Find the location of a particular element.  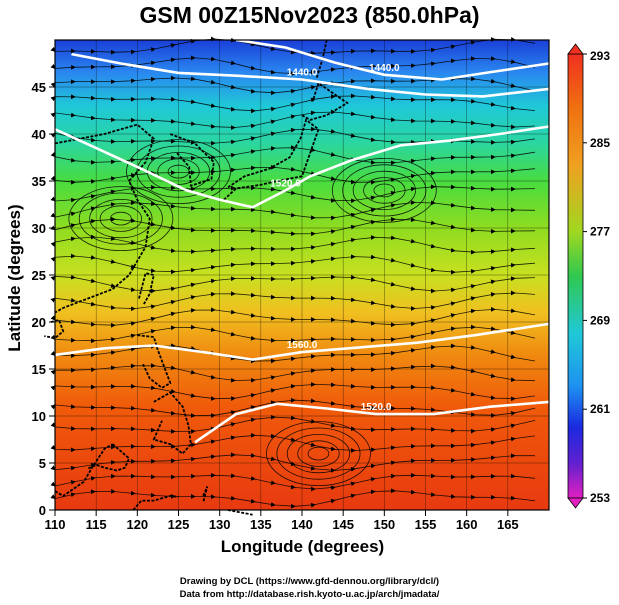

colorbar-top-arrow is located at coordinates (575, 49).